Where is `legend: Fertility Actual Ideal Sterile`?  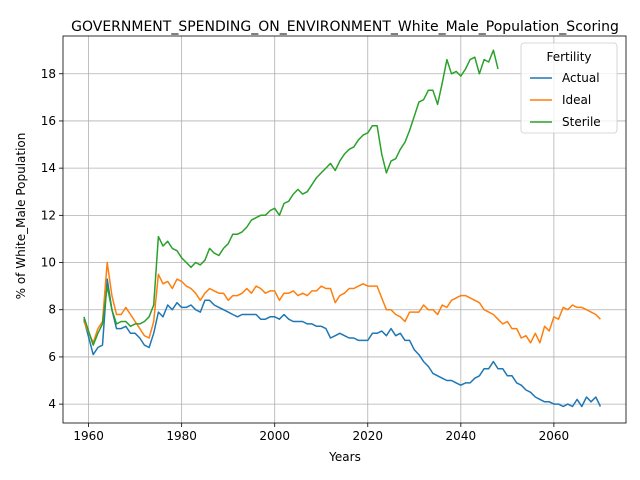 legend: Fertility Actual Ideal Sterile is located at coordinates (569, 88).